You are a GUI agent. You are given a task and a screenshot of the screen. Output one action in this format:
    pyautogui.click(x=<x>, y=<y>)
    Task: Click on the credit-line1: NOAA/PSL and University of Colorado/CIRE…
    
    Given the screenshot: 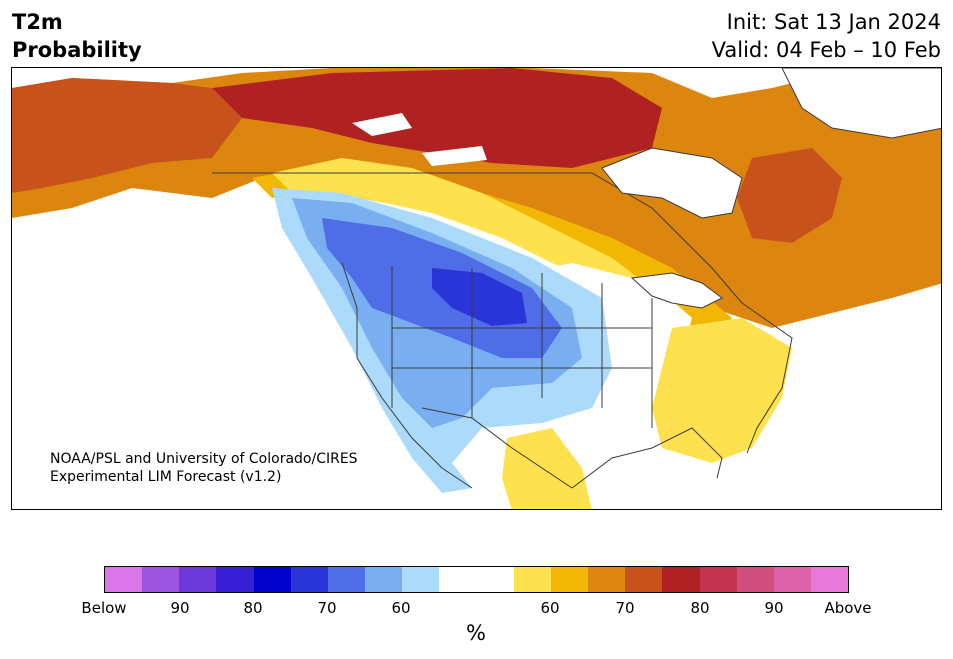 What is the action you would take?
    pyautogui.click(x=204, y=459)
    